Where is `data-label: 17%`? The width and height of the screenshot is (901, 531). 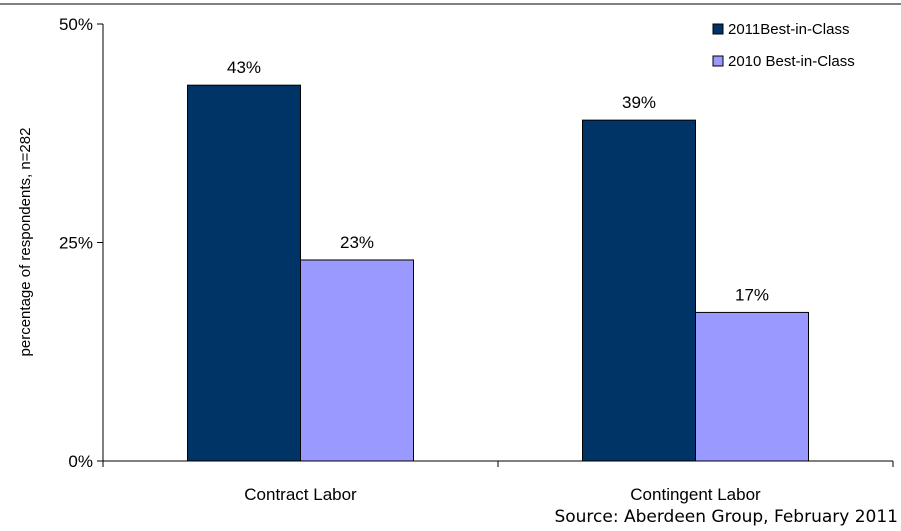
data-label: 17% is located at coordinates (752, 294).